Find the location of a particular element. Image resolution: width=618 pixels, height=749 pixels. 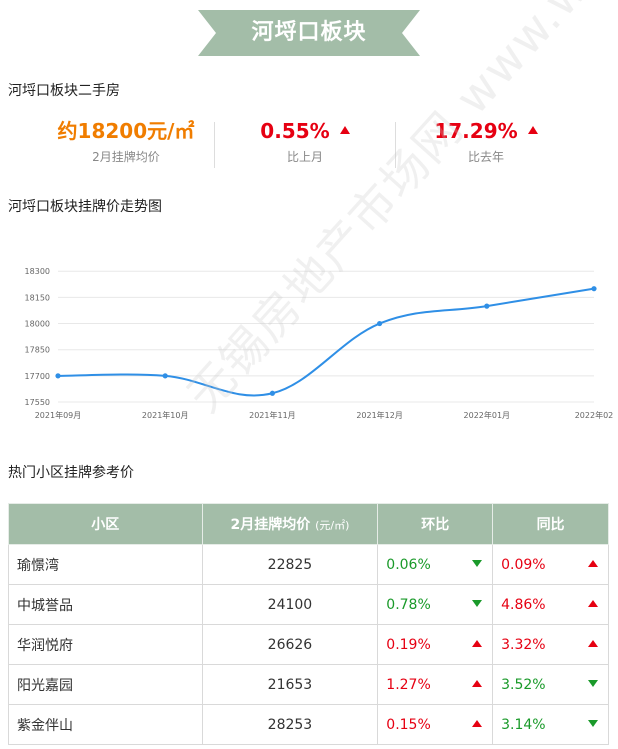

mom-pct: 0.06% is located at coordinates (408, 564).